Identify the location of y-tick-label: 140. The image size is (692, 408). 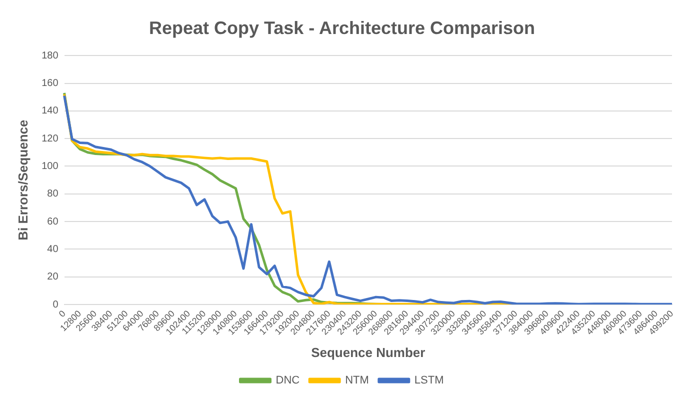
(50, 111).